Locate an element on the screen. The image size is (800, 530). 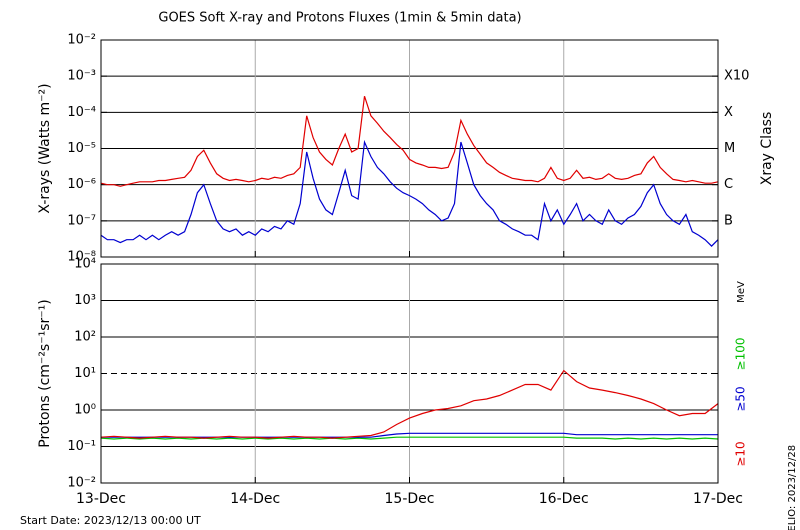
y-axis-label: X-rays (Watts m⁻²) is located at coordinates (45, 148).